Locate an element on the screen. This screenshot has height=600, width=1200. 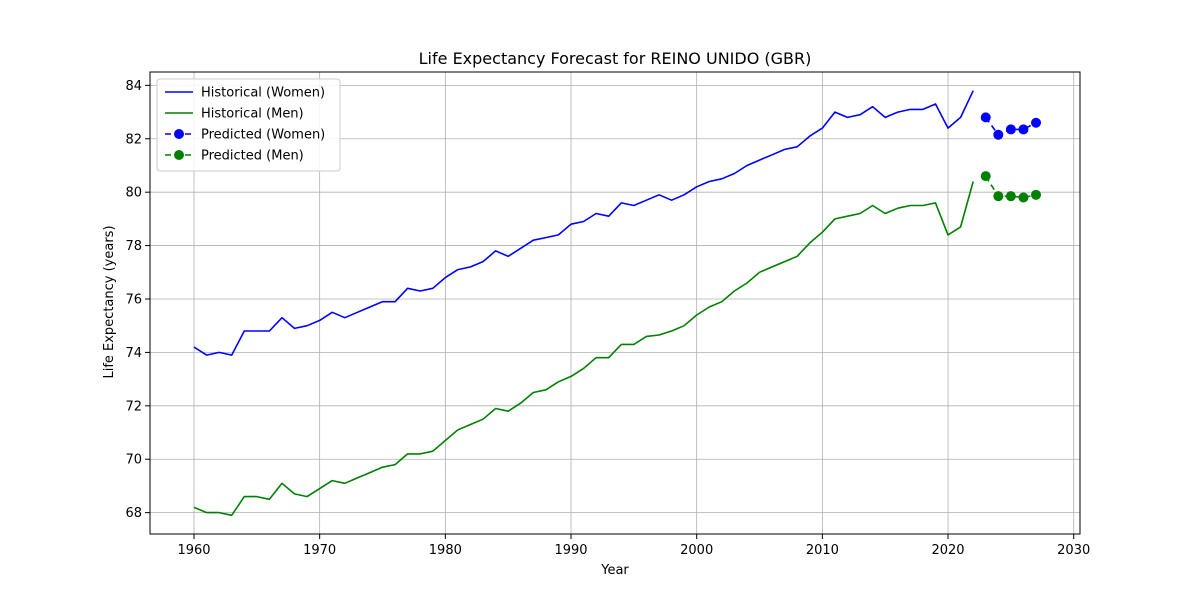
y-tick-label: 80 is located at coordinates (133, 193).